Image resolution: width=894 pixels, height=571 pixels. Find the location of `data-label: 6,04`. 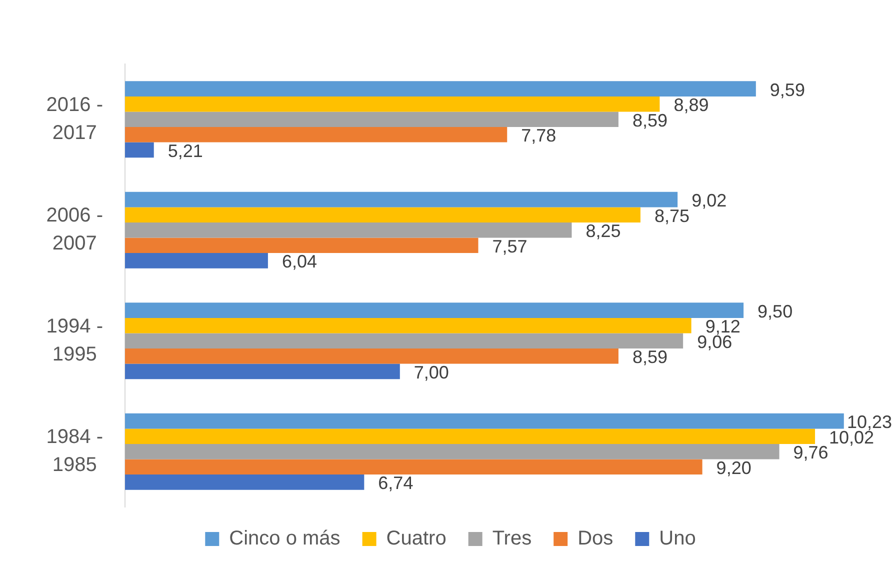

data-label: 6,04 is located at coordinates (299, 262).